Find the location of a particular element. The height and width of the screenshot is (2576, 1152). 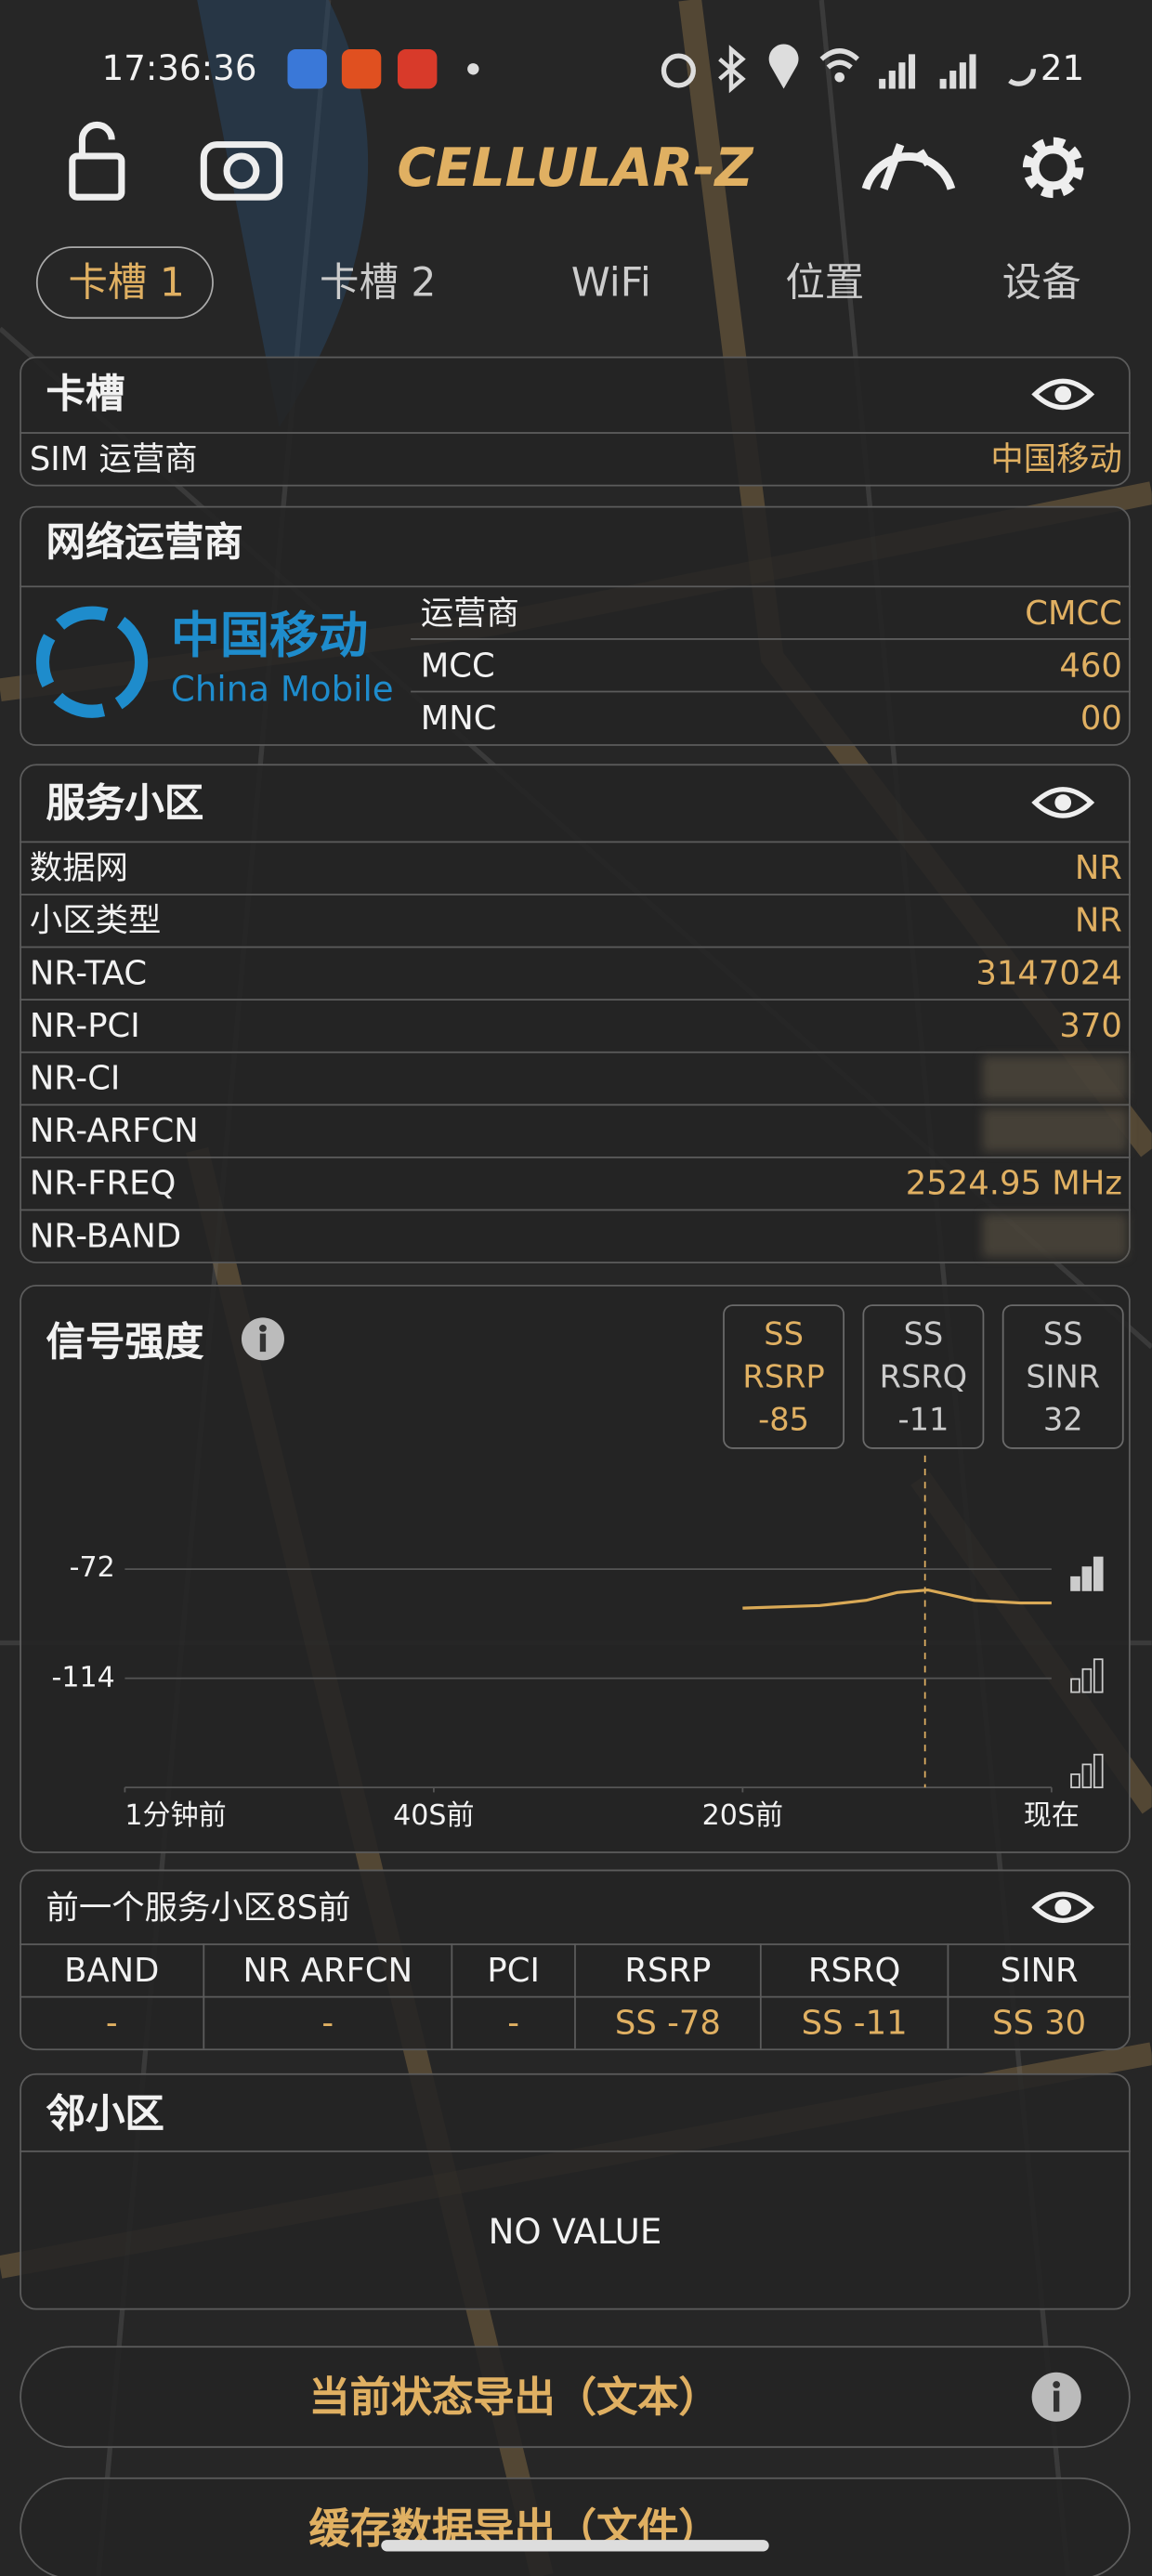

status-time: 17:36:36 is located at coordinates (179, 68).